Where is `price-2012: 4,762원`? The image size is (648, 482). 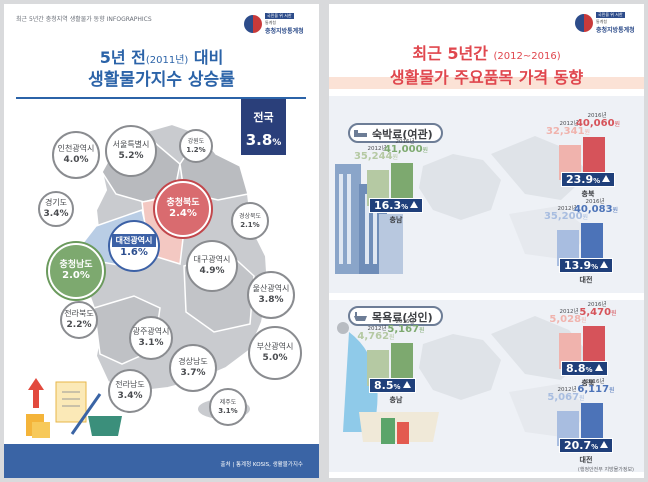
price-2012: 4,762원 is located at coordinates (376, 336).